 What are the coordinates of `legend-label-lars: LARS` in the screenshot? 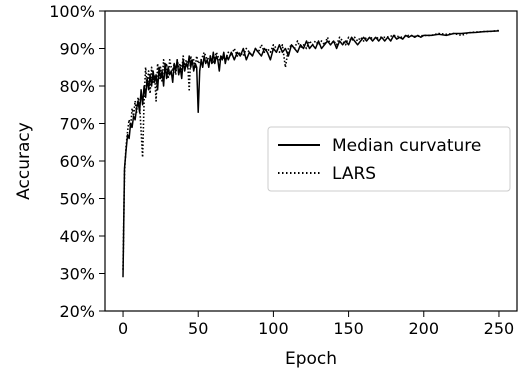 It's located at (354, 174).